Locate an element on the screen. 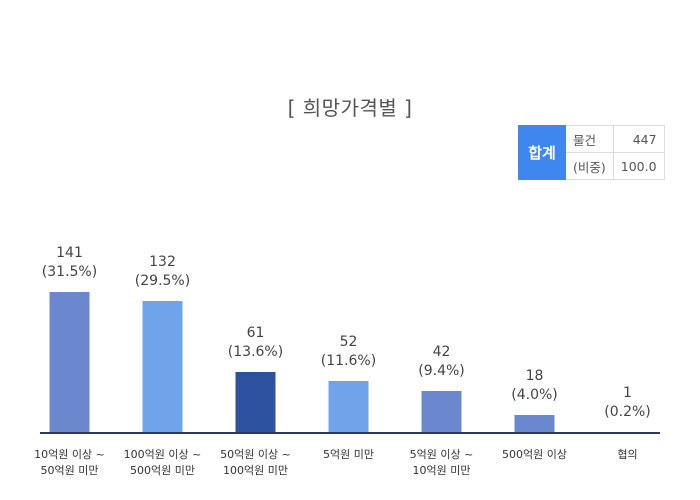 This screenshot has width=700, height=500. bar-value-label: 1 is located at coordinates (627, 393).